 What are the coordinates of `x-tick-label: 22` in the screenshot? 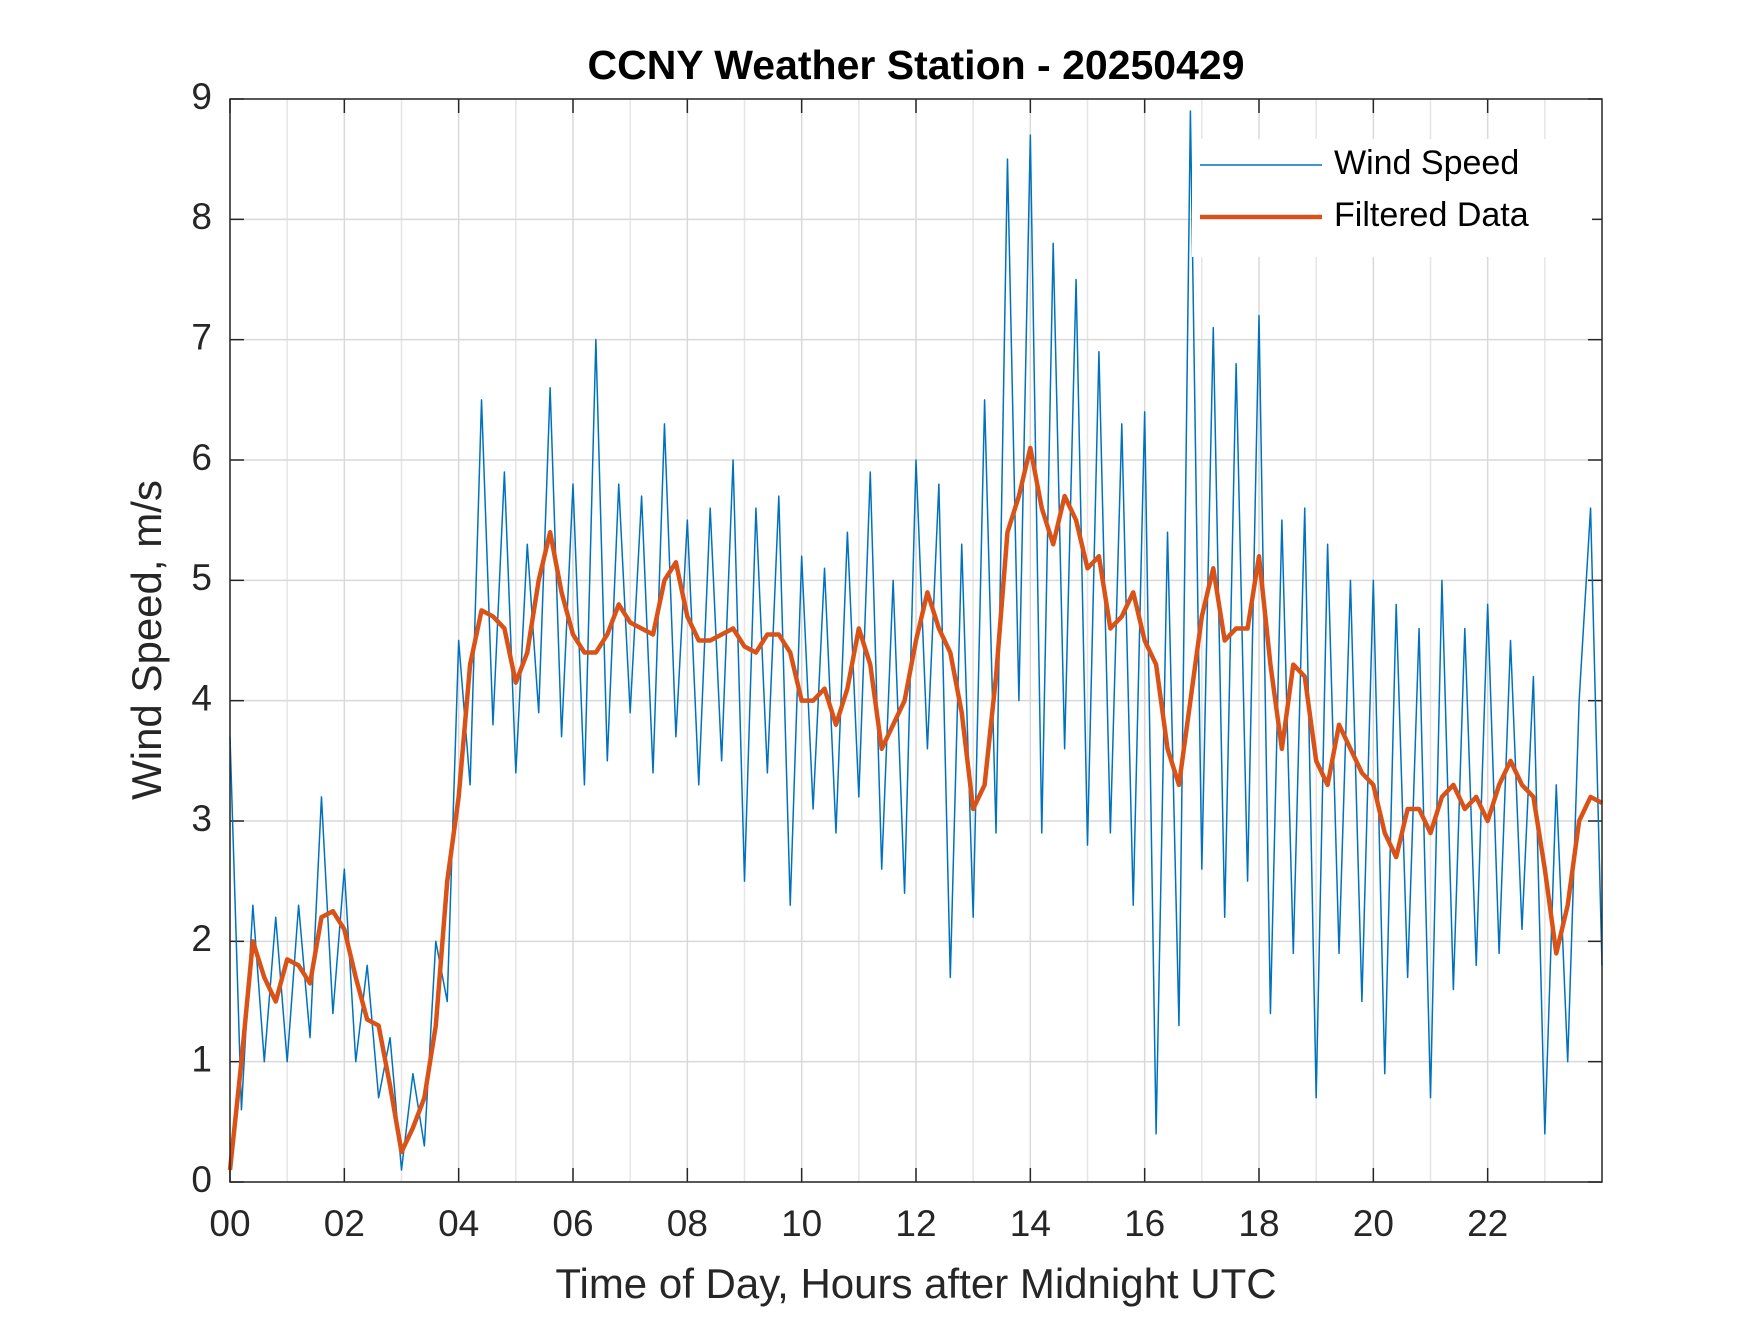 It's located at (1487, 1223).